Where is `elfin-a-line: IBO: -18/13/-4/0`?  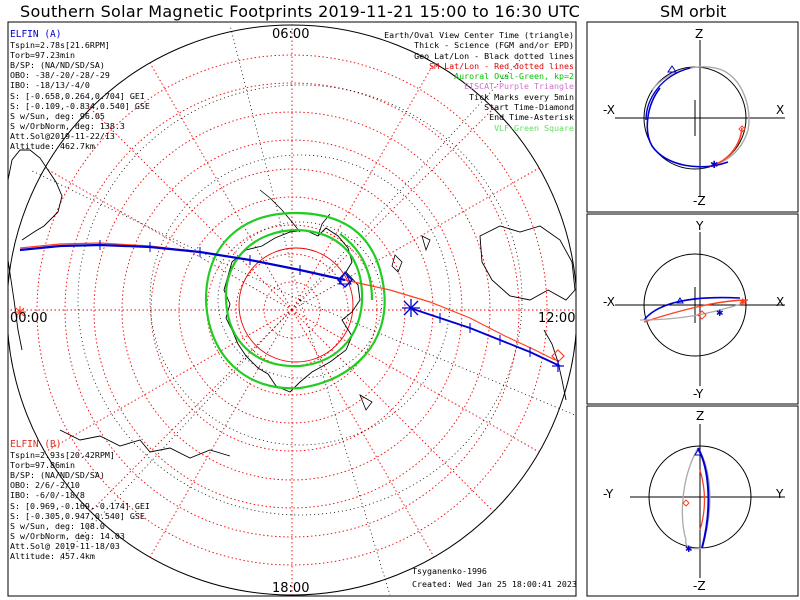 elfin-a-line: IBO: -18/13/-4/0 is located at coordinates (50, 85).